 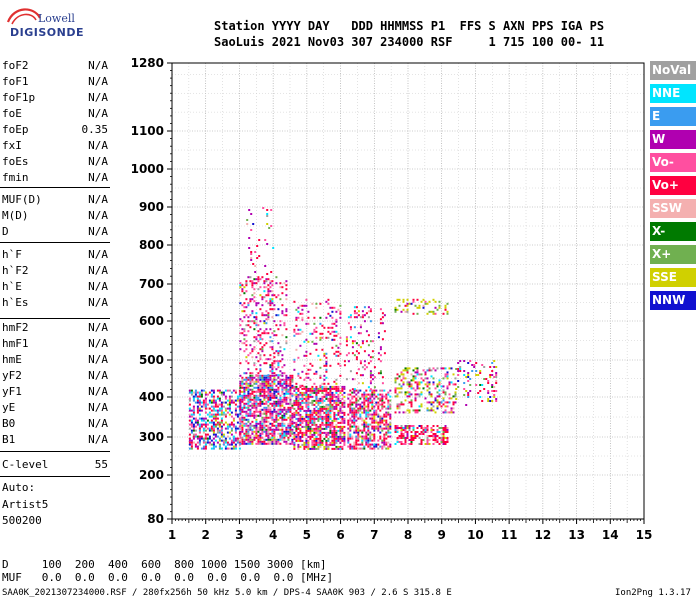 What do you see at coordinates (98, 343) in the screenshot?
I see `param-value: N/A` at bounding box center [98, 343].